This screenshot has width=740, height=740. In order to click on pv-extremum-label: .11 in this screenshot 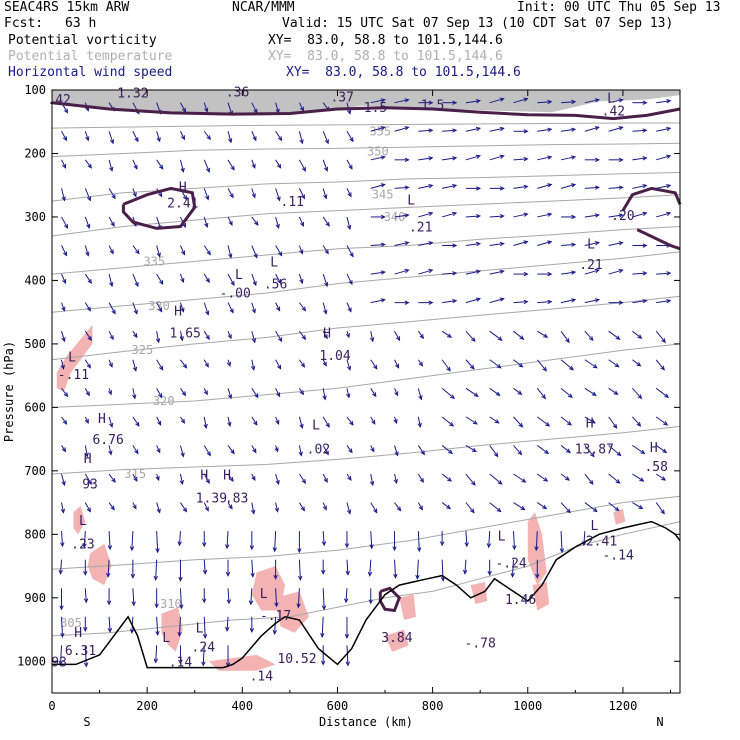, I will do `click(292, 202)`.